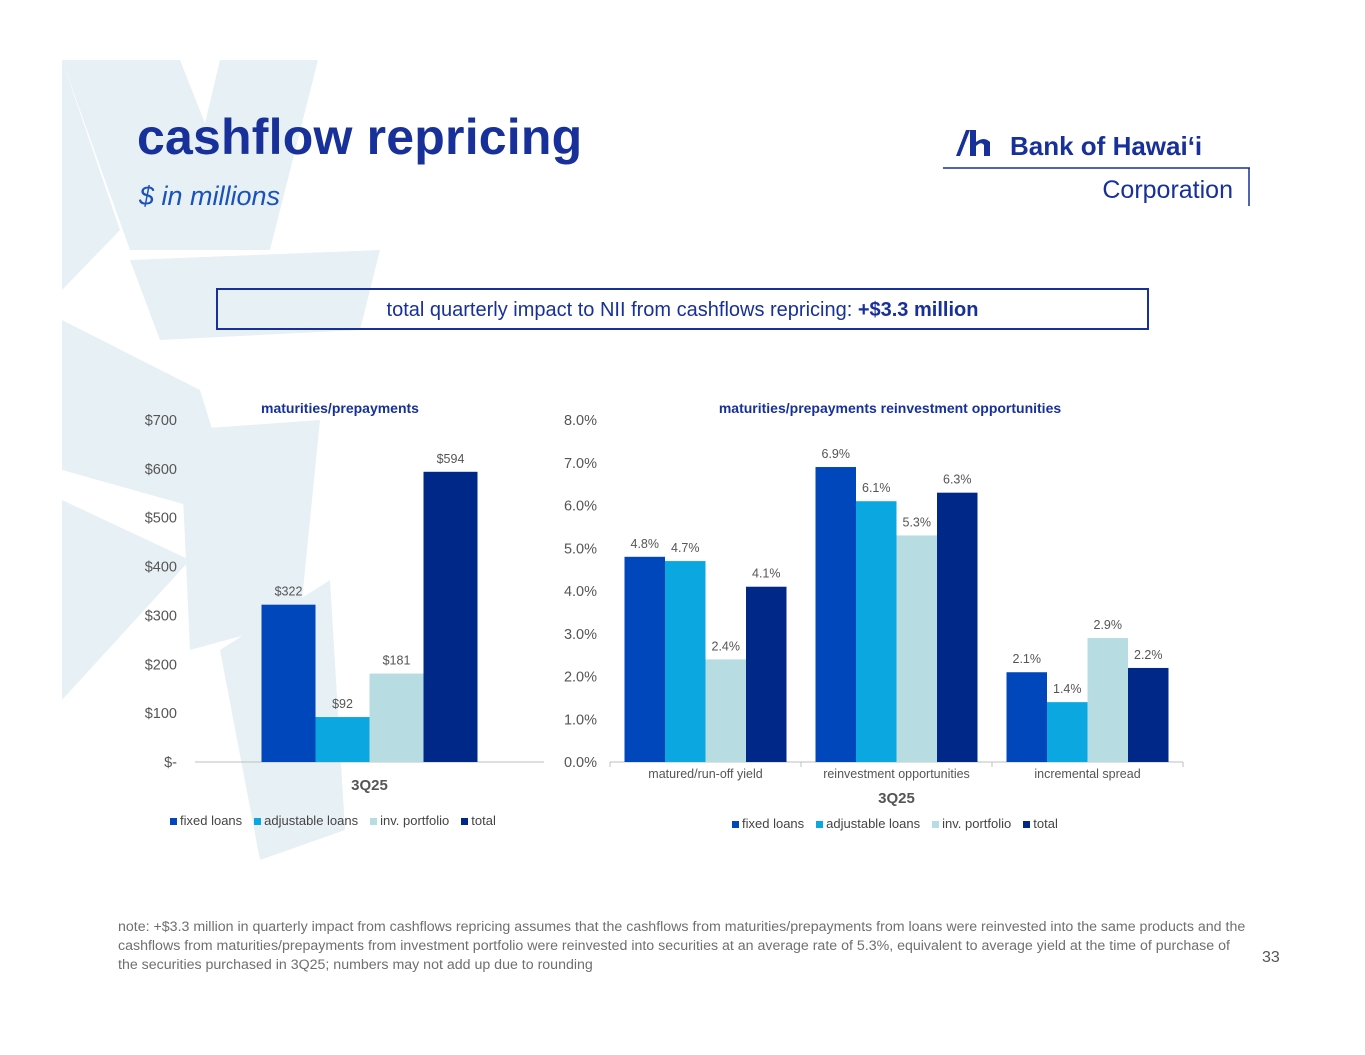  I want to click on y-tick-label: $400, so click(161, 568).